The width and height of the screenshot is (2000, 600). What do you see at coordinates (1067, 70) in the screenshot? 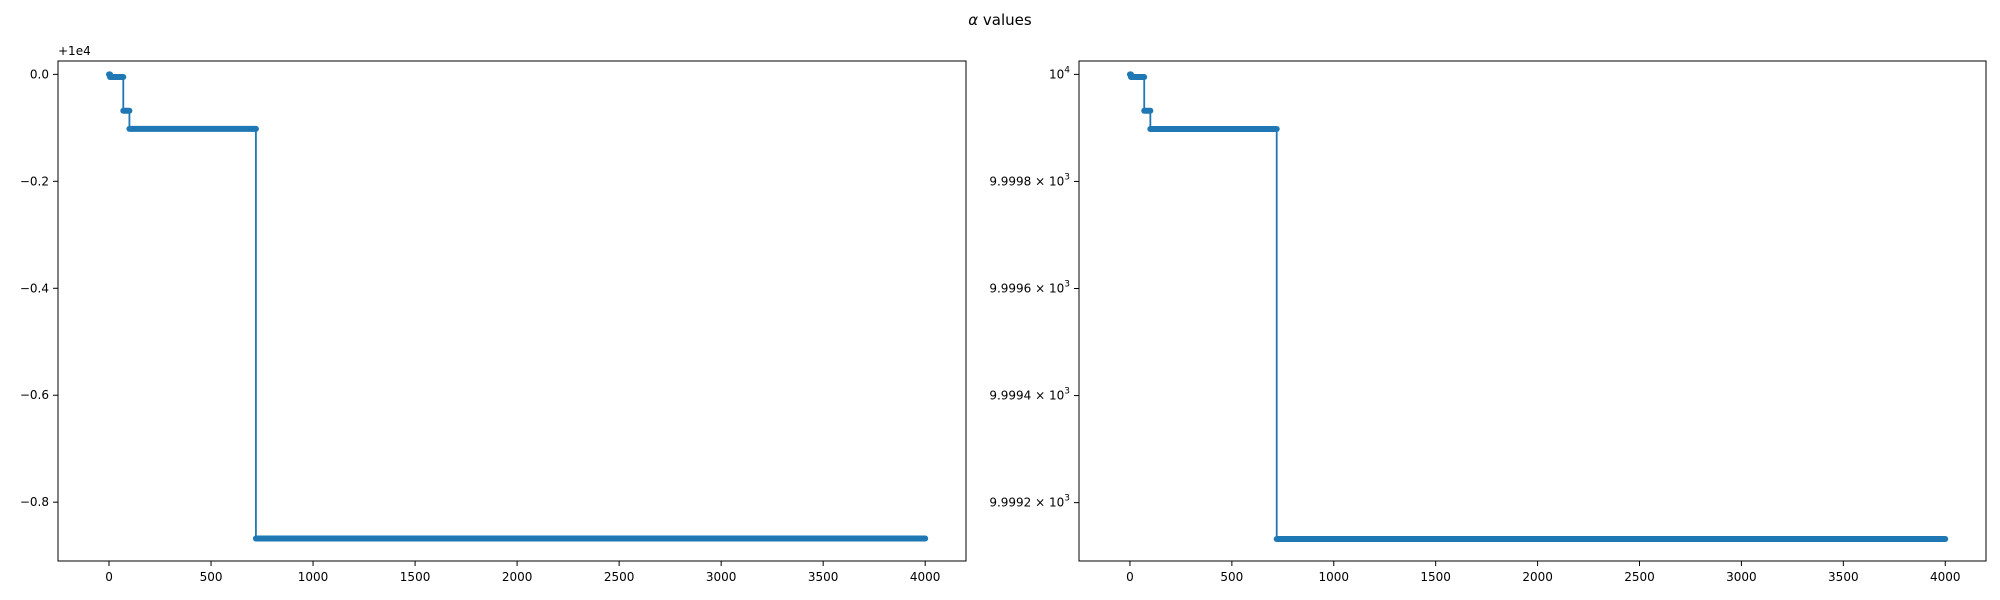
I see `y-tick-exponent: 4` at bounding box center [1067, 70].